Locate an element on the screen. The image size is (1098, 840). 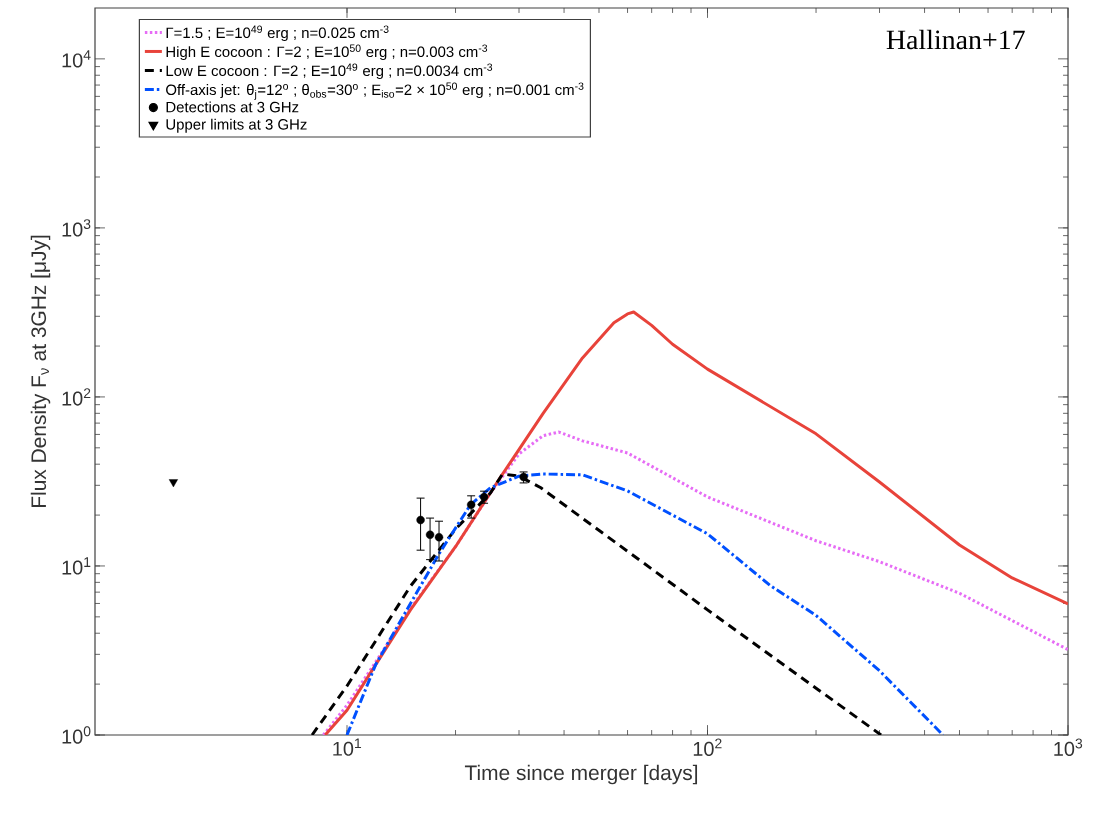
y-tick-label: 10$^{4}$ is located at coordinates (76, 59).